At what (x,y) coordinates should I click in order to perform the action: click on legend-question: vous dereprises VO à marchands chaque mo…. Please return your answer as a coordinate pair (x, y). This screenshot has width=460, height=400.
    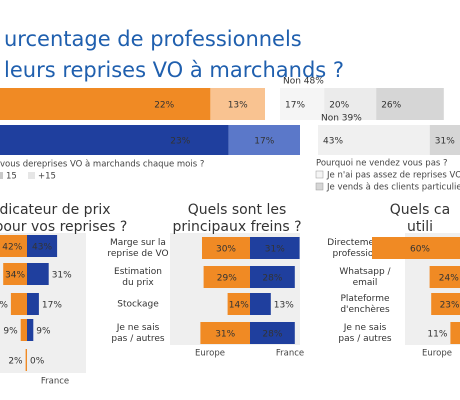
    Looking at the image, I should click on (102, 165).